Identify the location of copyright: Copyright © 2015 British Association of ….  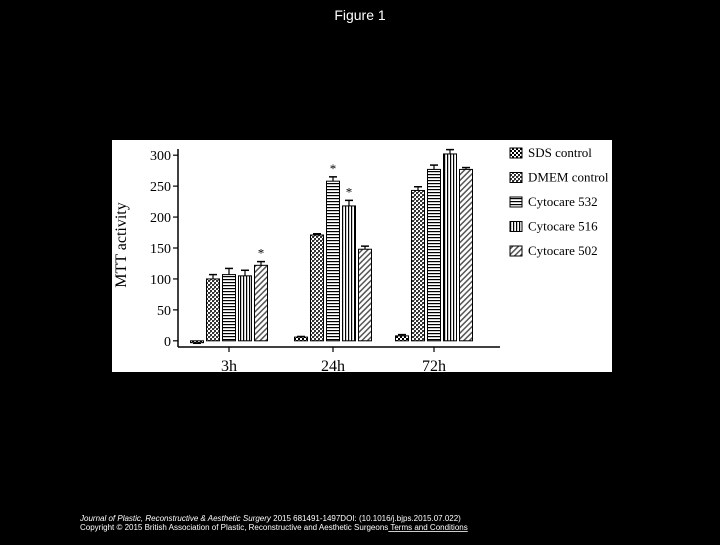
(274, 527).